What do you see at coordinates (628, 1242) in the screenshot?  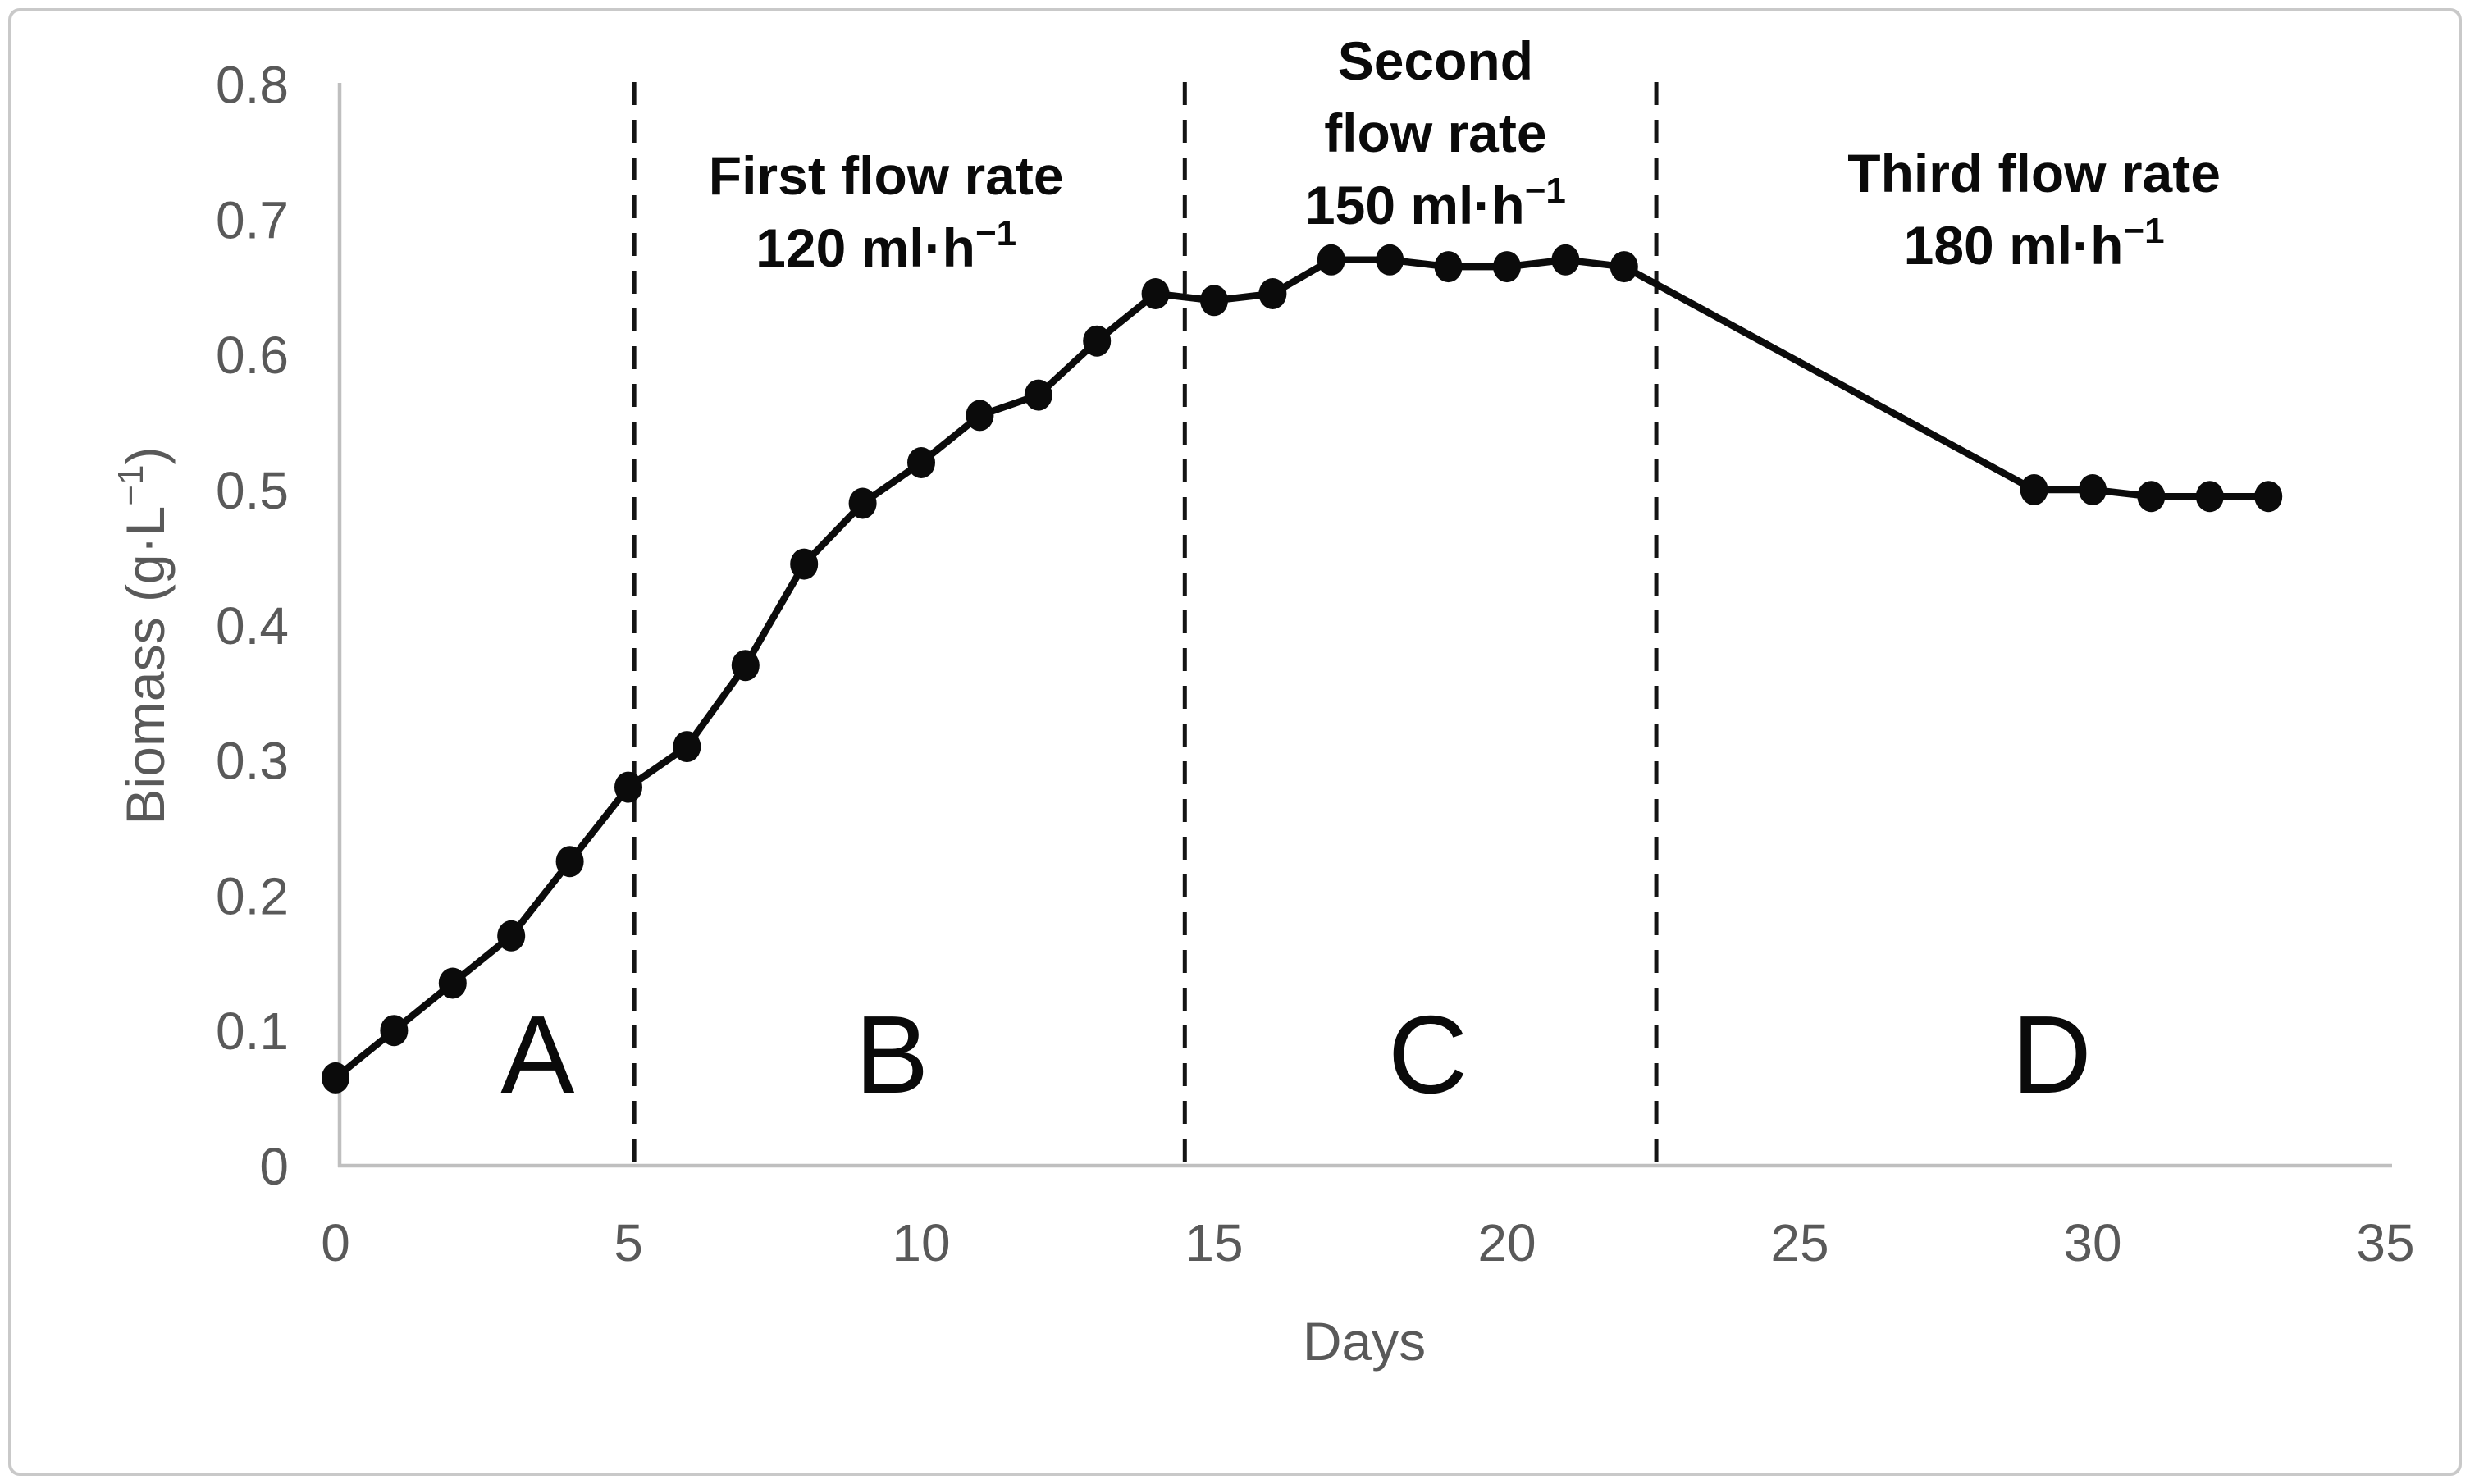 I see `x-tick-label: 5` at bounding box center [628, 1242].